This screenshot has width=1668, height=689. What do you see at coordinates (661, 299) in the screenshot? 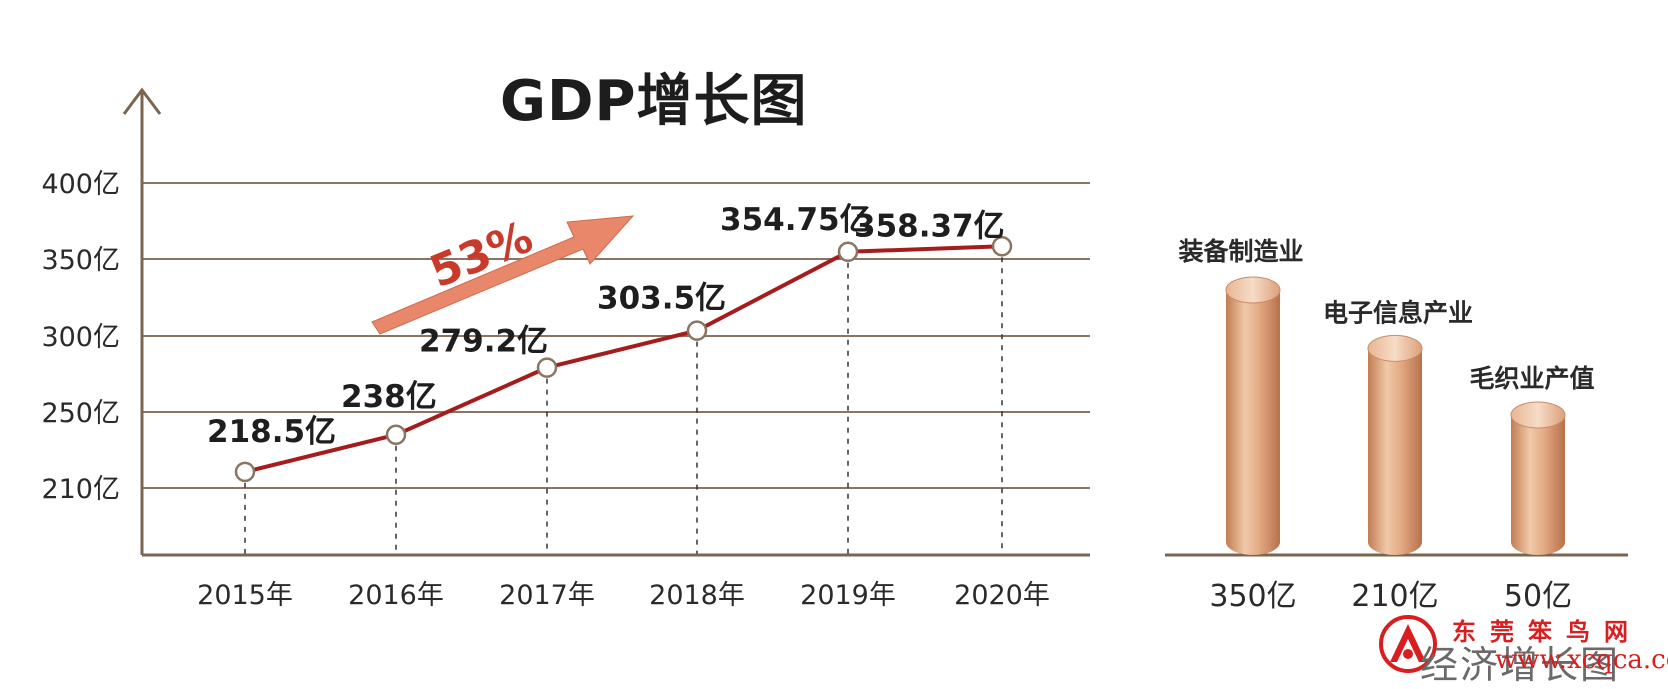
I see `data-label: 303.5亿` at bounding box center [661, 299].